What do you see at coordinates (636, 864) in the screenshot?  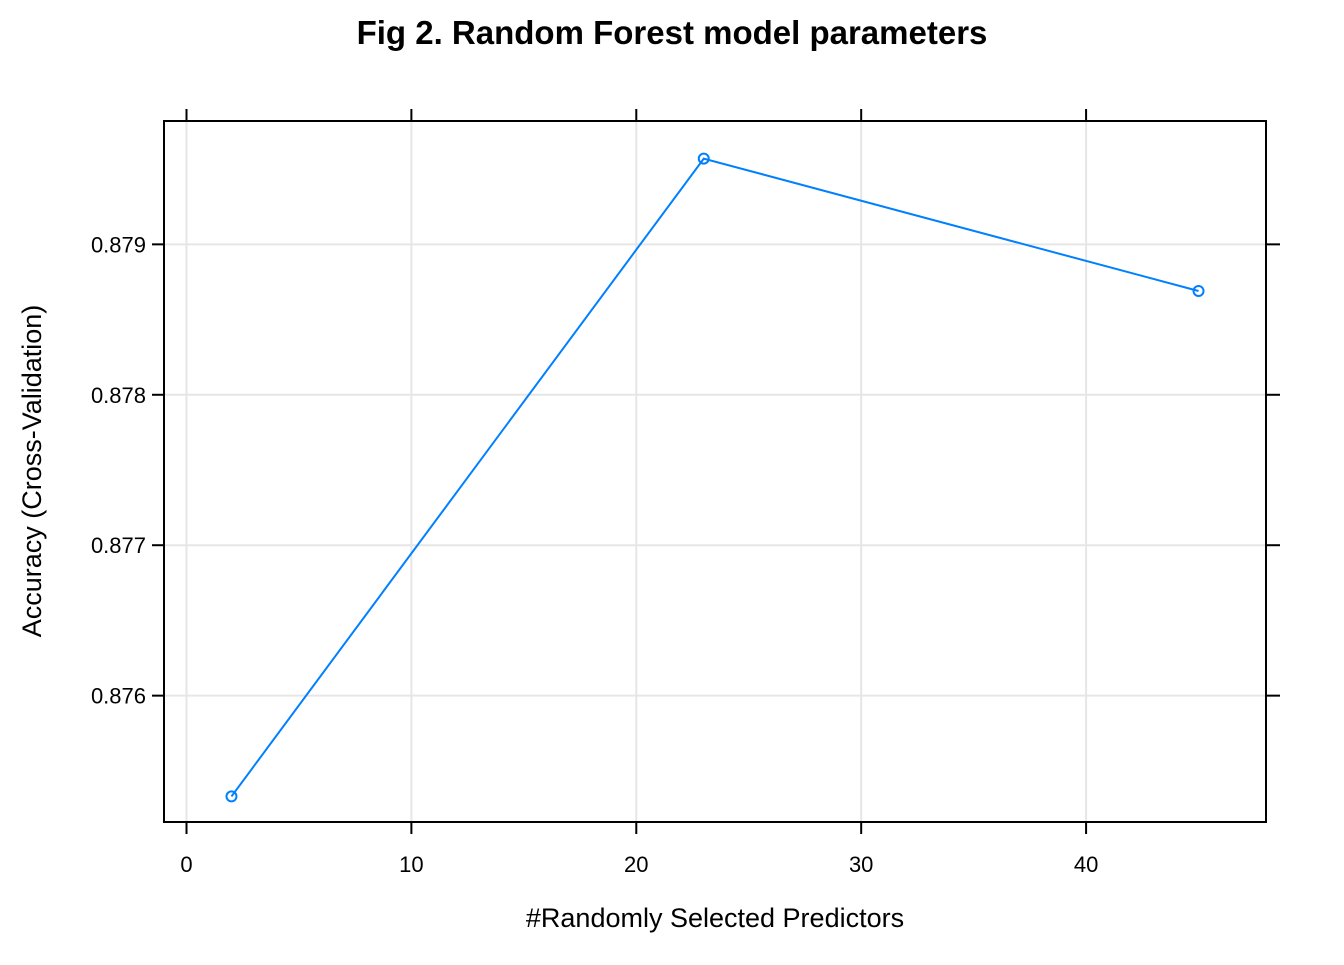 I see `x-tick-label: 20` at bounding box center [636, 864].